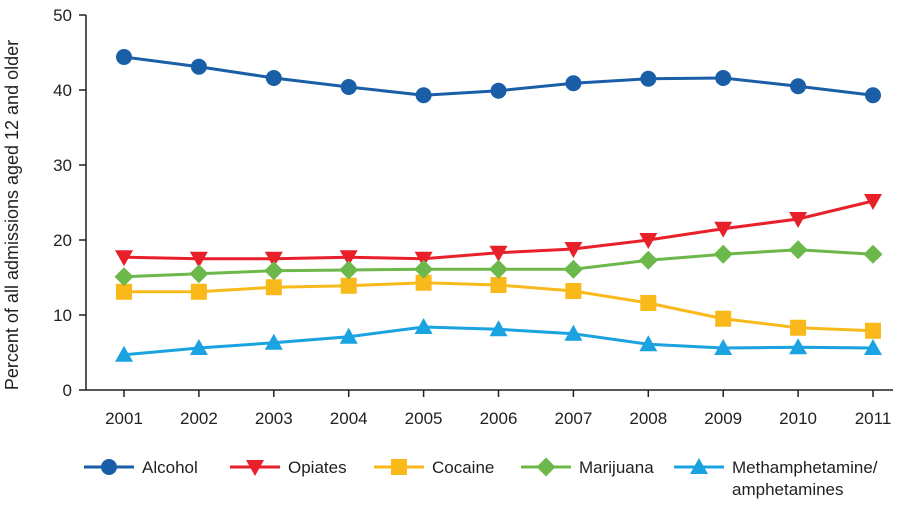 This screenshot has width=919, height=511. I want to click on x-tick-label: 2003, so click(274, 418).